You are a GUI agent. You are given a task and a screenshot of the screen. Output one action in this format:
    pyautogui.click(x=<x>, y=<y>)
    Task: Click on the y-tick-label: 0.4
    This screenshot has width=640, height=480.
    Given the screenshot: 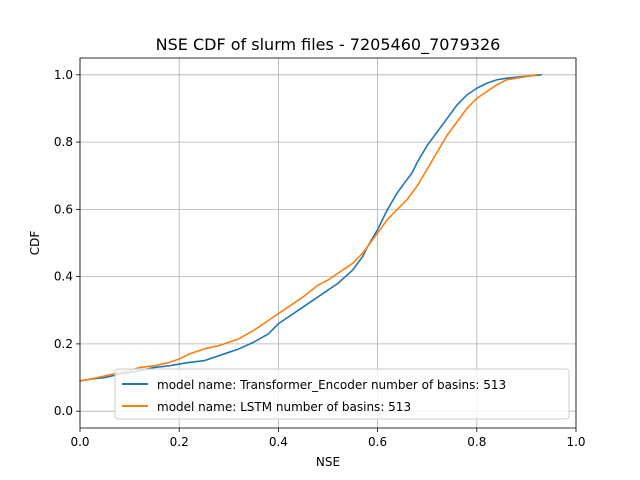 What is the action you would take?
    pyautogui.click(x=63, y=277)
    